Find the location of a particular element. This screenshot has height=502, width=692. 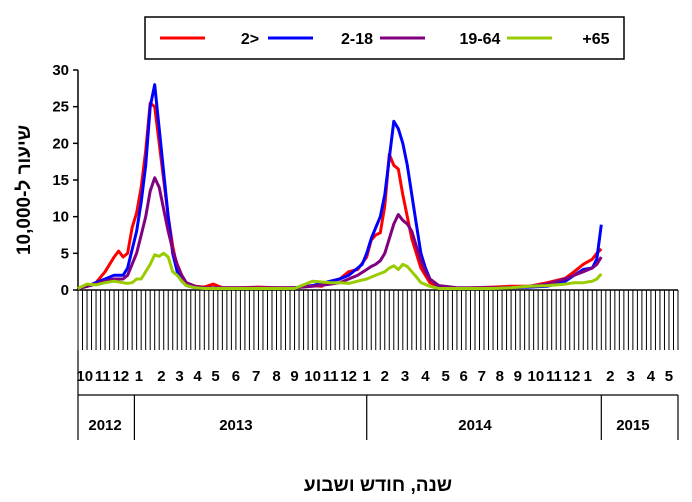

legend-label-2: 2-18 is located at coordinates (357, 39).